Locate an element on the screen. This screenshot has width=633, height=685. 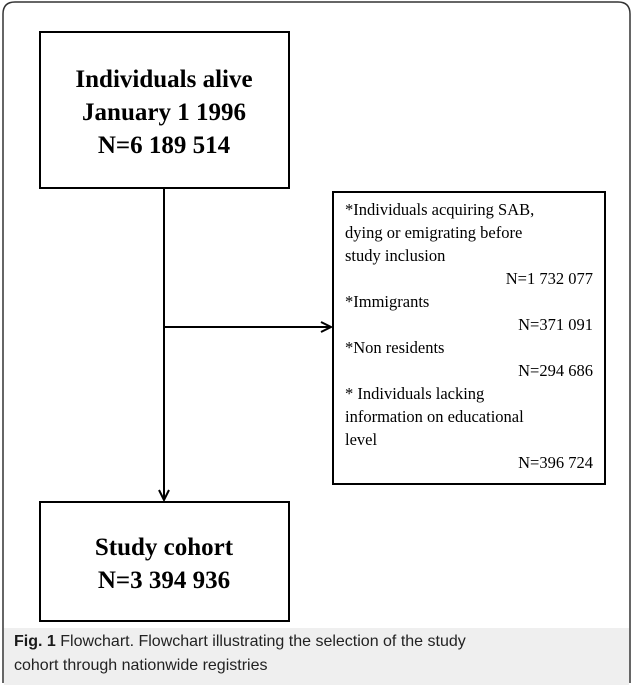
node-line: *Individuals acquiring SAB, is located at coordinates (439, 209).